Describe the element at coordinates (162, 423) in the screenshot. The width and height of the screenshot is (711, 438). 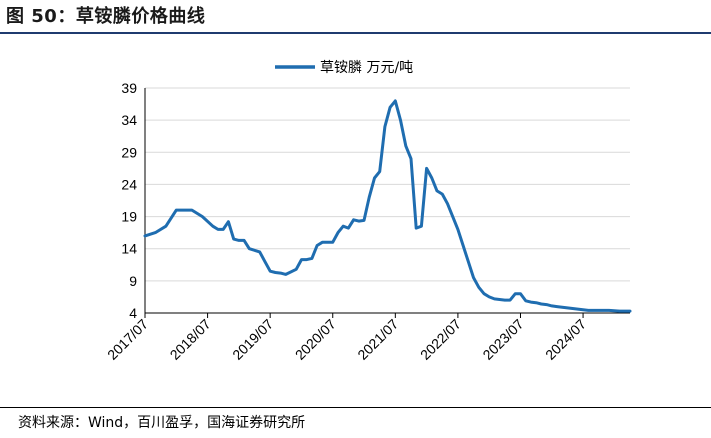
I see `source-note: 资料来源：Wind，百川盈孚，国海证券研究所` at that location.